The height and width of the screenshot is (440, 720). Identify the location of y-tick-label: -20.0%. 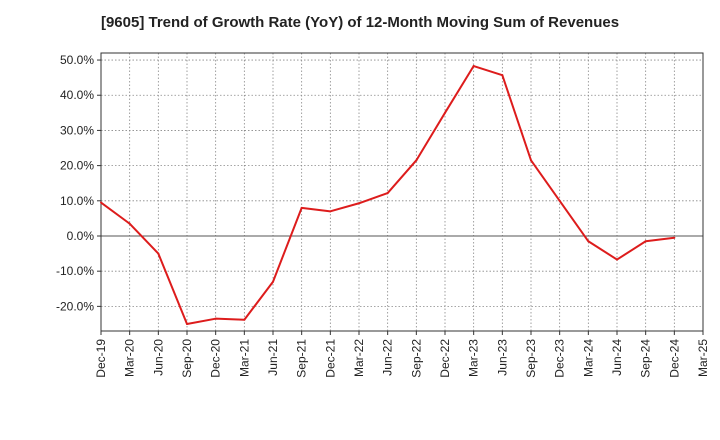
(75, 306).